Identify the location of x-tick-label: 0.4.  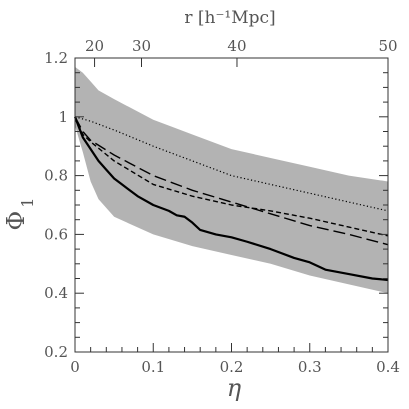
(388, 367).